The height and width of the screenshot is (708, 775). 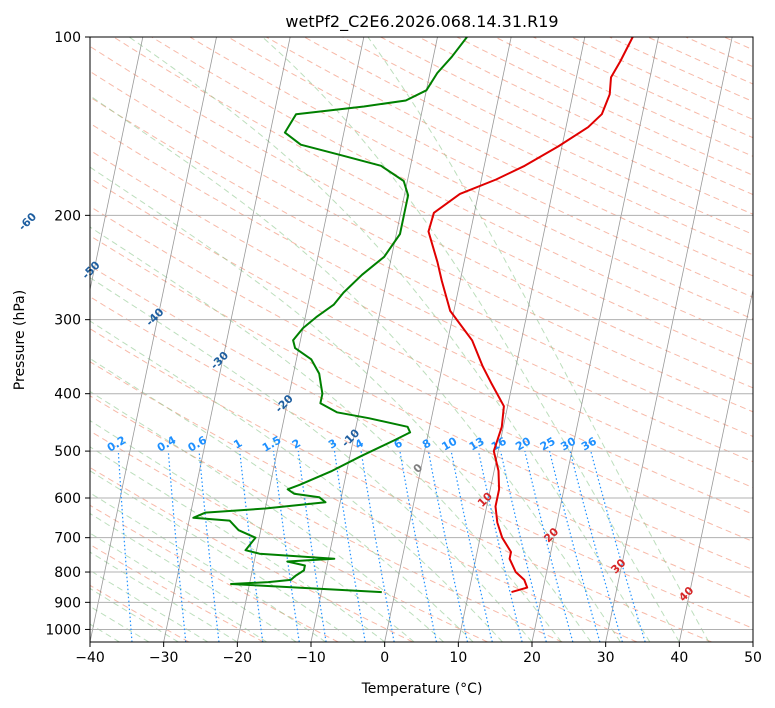 What do you see at coordinates (67, 499) in the screenshot?
I see `y-tick-label: 600` at bounding box center [67, 499].